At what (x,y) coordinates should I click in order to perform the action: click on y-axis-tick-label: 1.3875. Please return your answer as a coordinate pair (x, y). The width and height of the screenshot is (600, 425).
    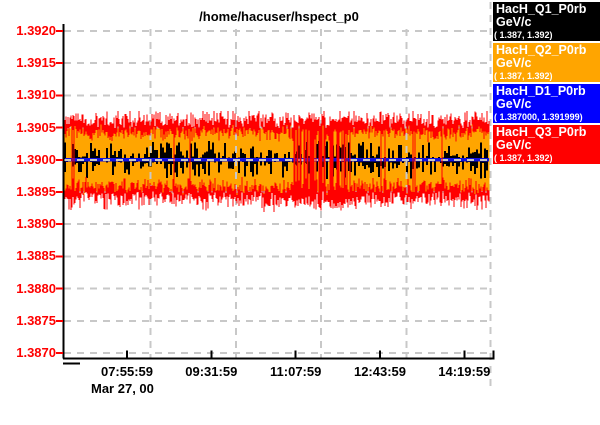
    Looking at the image, I should click on (36, 320).